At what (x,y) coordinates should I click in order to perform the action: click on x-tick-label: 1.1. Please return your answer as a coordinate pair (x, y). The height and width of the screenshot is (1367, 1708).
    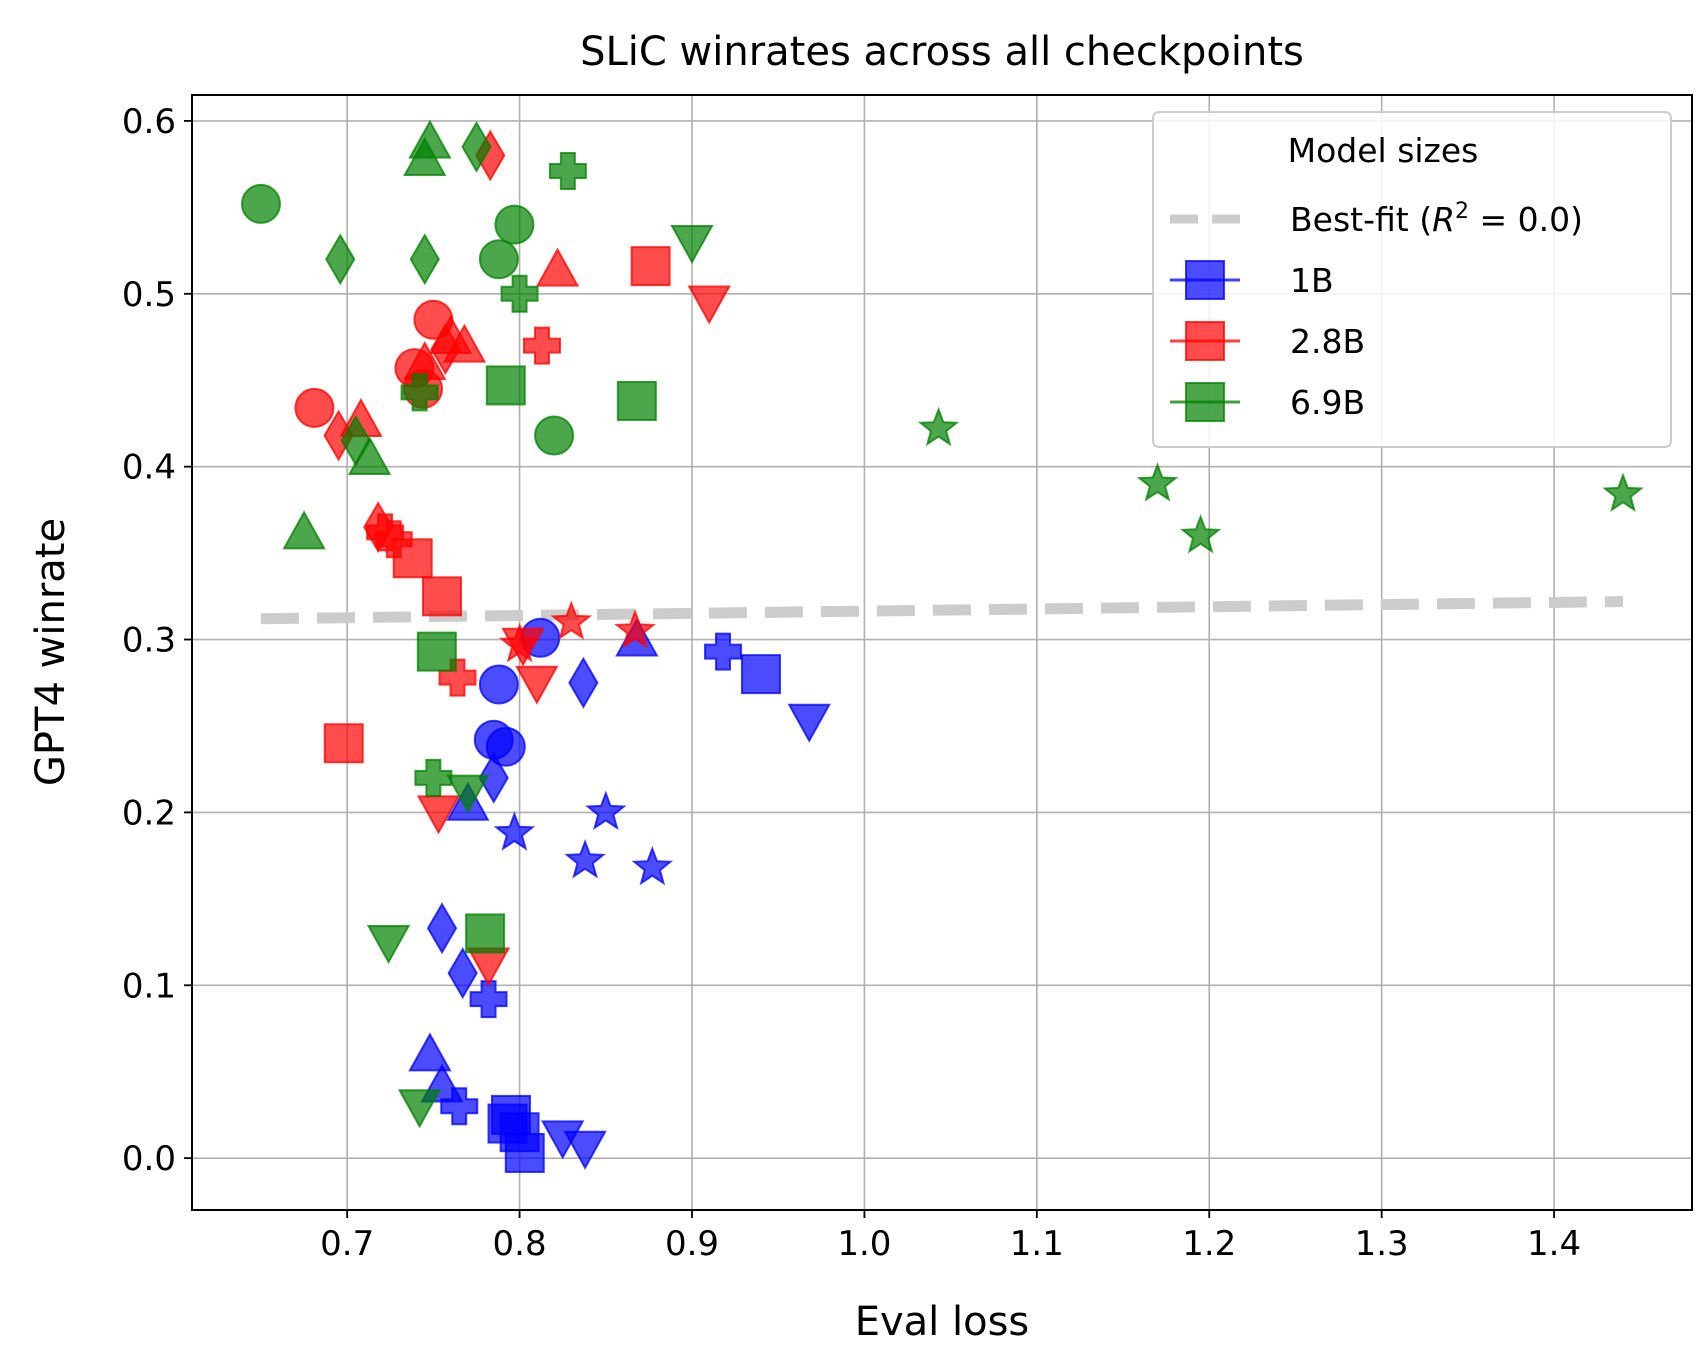
    Looking at the image, I should click on (1037, 1244).